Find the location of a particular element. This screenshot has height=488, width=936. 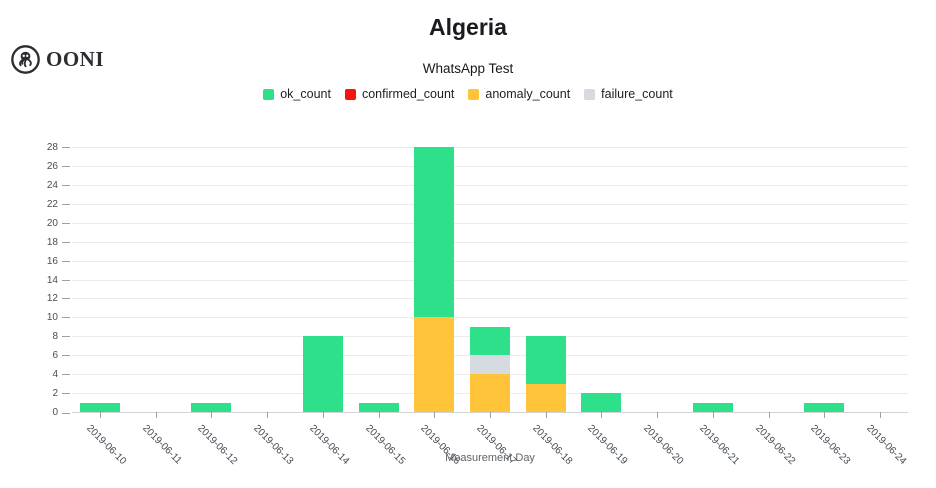

y-axis-tick-label: 22 is located at coordinates (52, 204).